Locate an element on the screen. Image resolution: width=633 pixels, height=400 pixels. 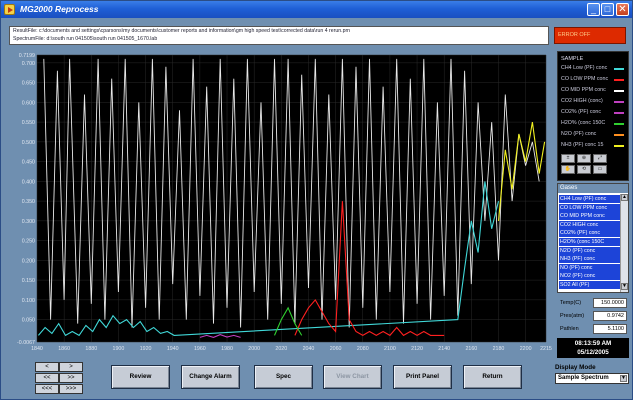
legend-item-label: CH4 Low (PF) conc is located at coordinates (584, 68).